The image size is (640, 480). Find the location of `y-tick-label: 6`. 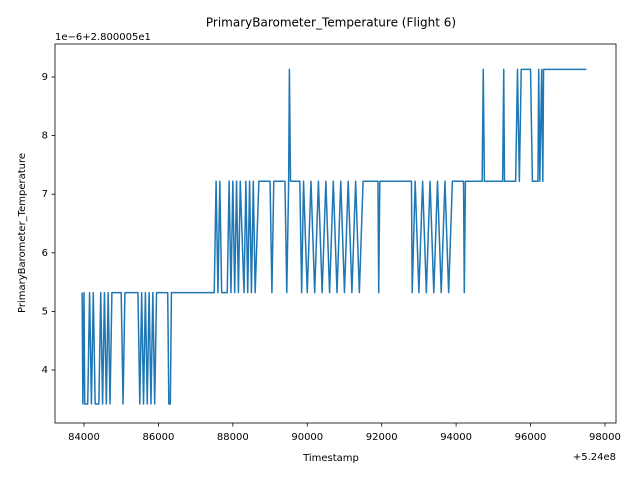

y-tick-label: 6 is located at coordinates (45, 253).